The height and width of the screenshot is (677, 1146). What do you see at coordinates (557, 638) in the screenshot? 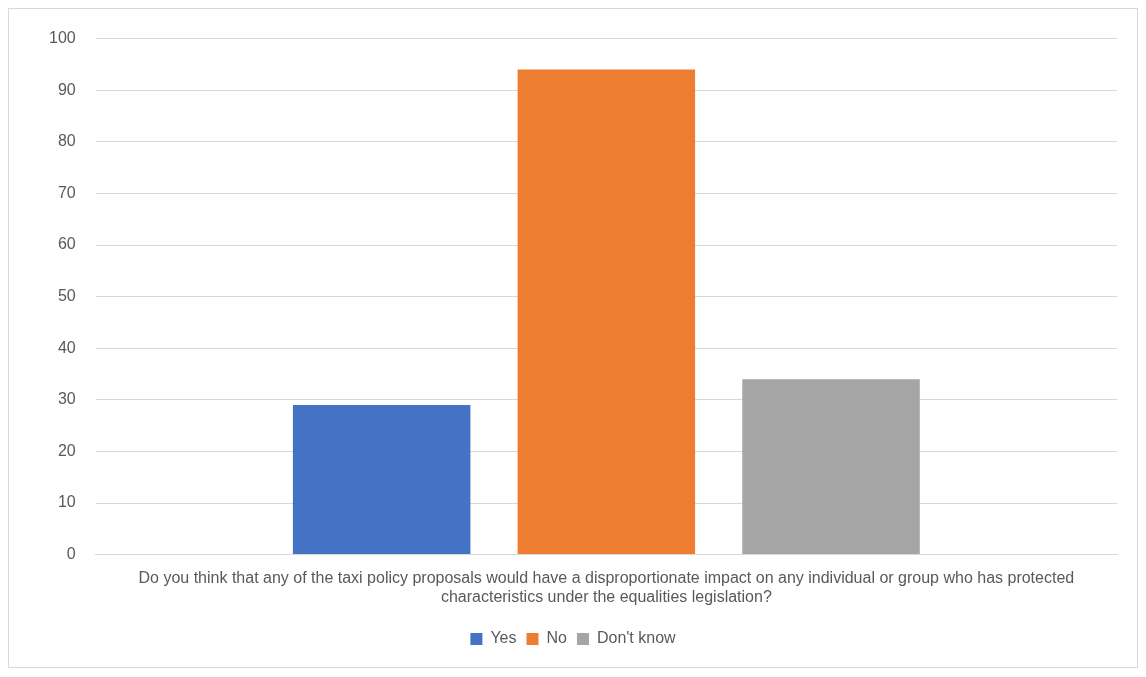
I see `legend-label: No` at bounding box center [557, 638].